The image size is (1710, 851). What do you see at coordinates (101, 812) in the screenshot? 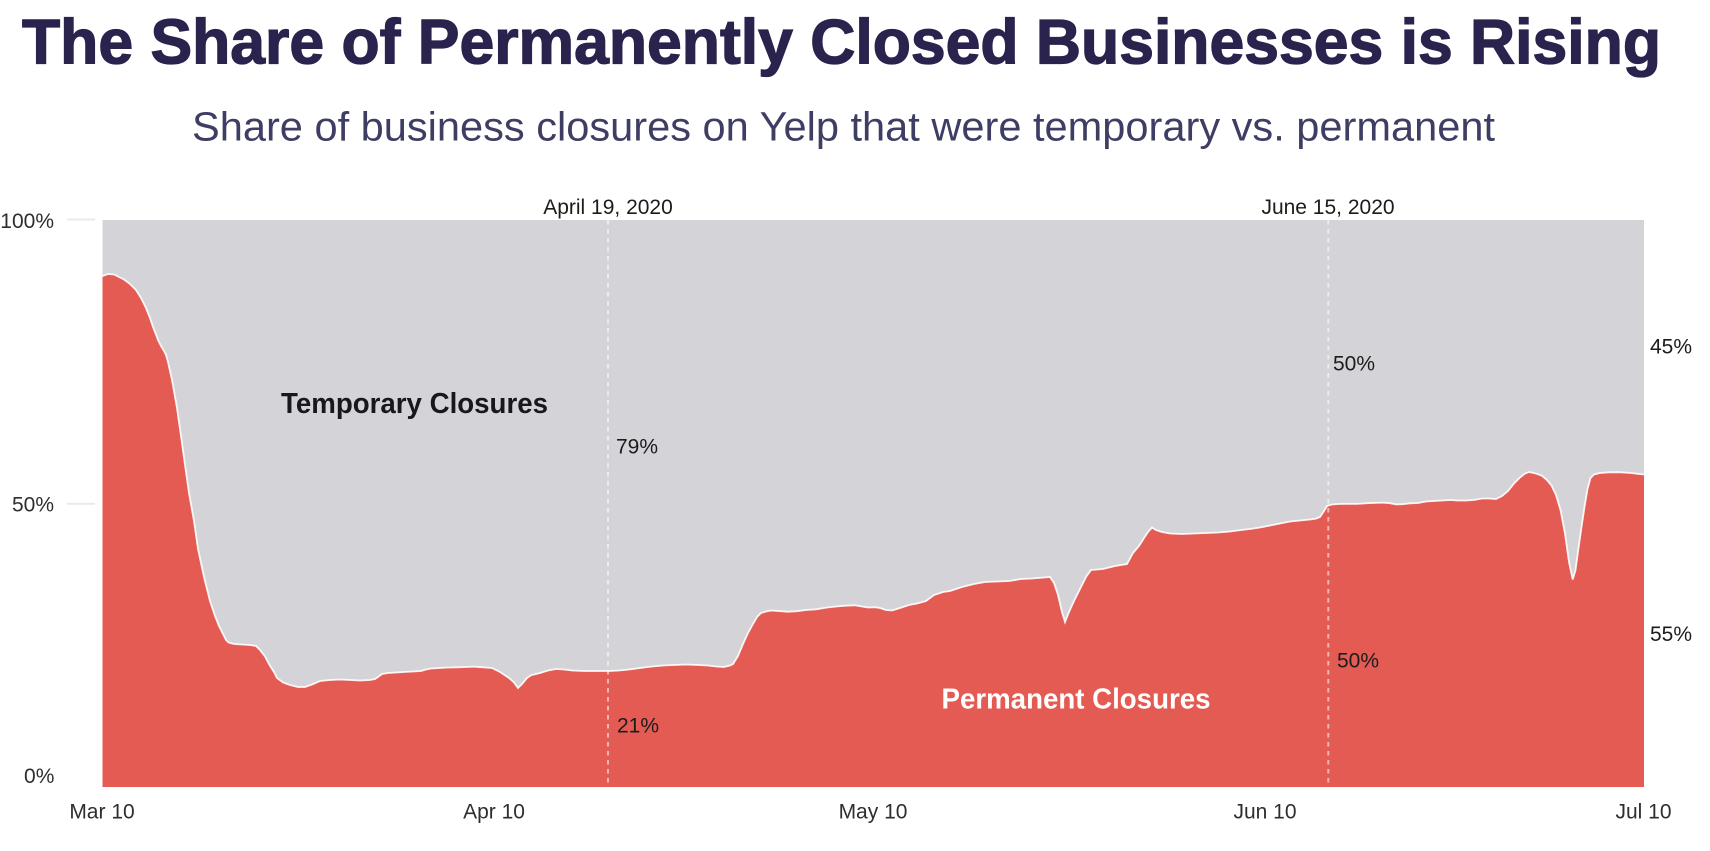
I see `svg-text: Mar 10` at bounding box center [101, 812].